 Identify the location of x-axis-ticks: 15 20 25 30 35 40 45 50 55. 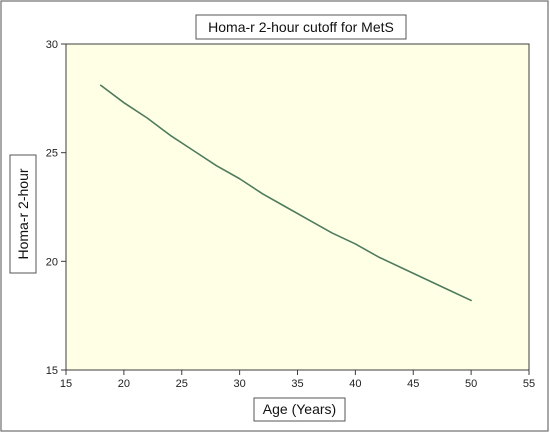
(297, 380).